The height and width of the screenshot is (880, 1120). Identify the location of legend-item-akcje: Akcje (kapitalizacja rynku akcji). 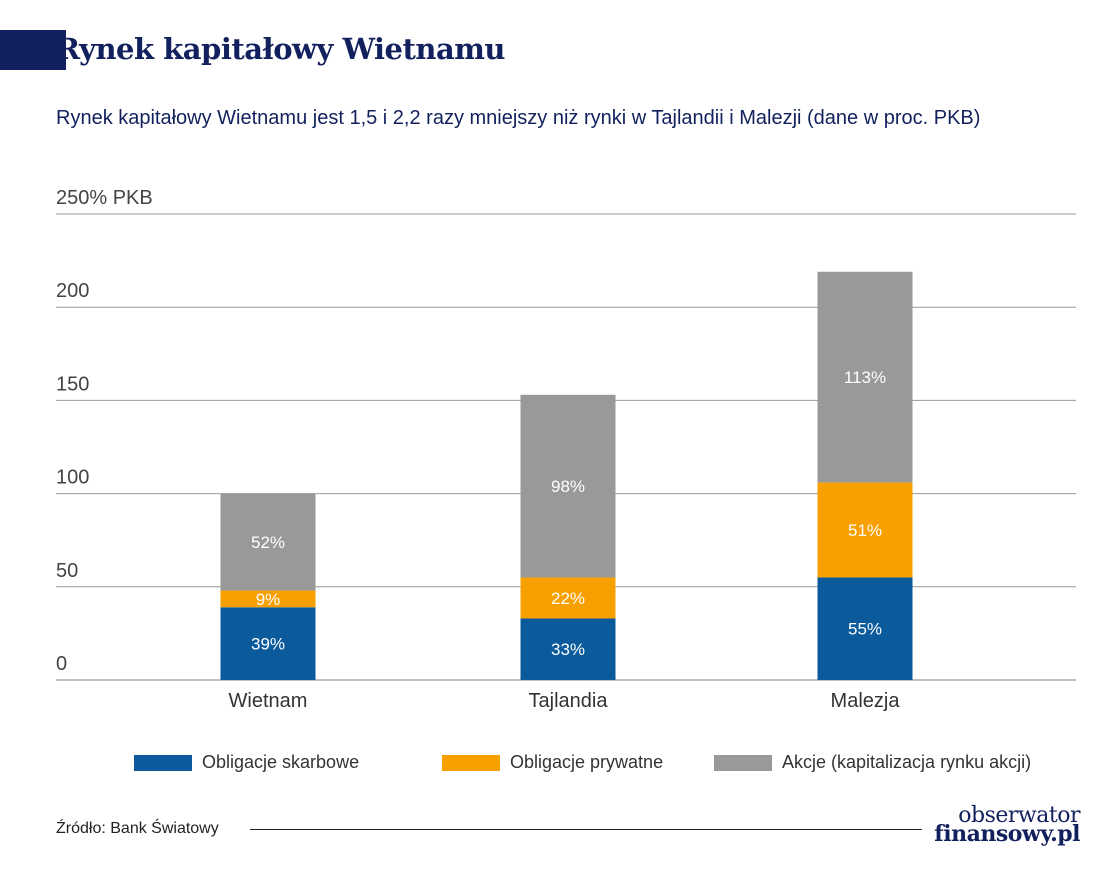
(872, 762).